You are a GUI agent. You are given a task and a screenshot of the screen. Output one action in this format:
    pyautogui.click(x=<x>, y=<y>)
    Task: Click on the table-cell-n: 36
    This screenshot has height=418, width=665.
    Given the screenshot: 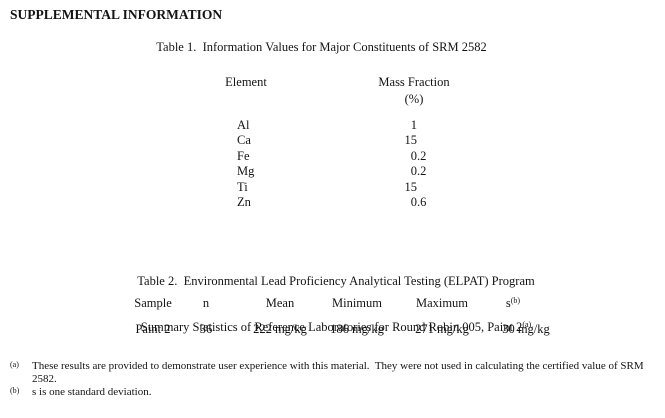 What is the action you would take?
    pyautogui.click(x=206, y=329)
    